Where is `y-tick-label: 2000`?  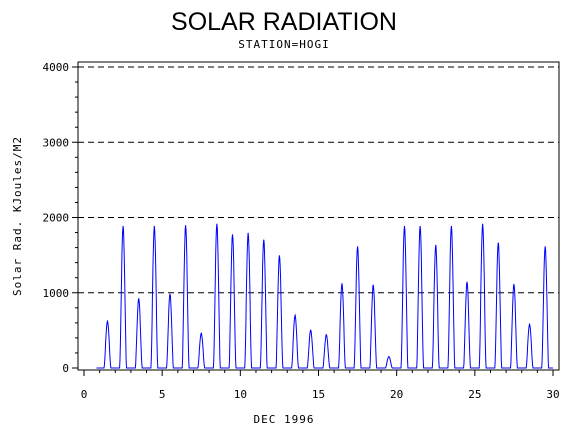 y-tick-label: 2000 is located at coordinates (56, 218).